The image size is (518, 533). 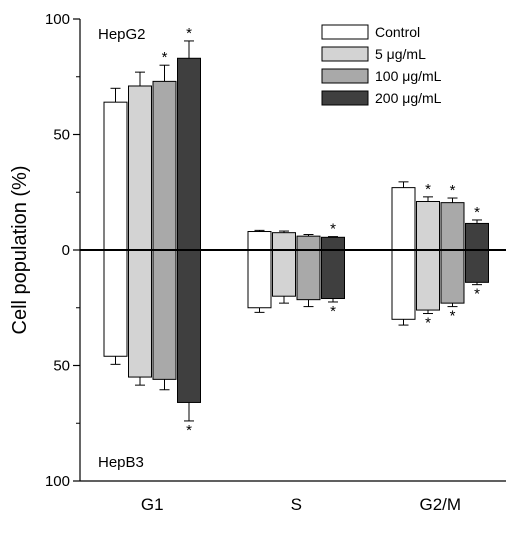 I want to click on legend-label: 200 μg/mL, so click(x=408, y=98).